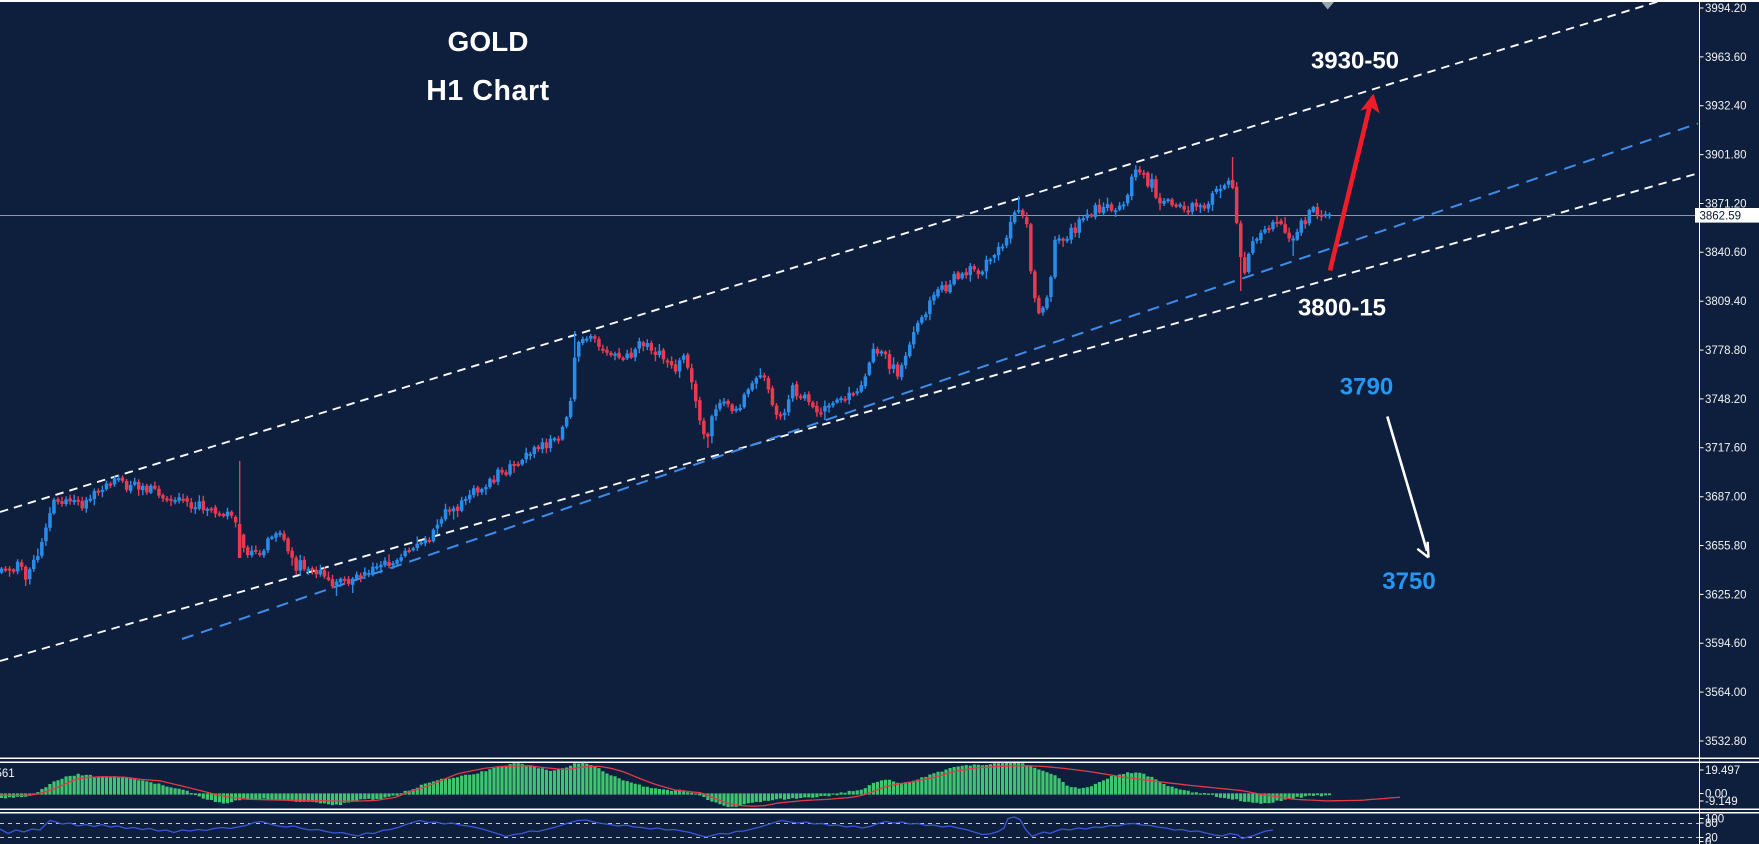 Image resolution: width=1759 pixels, height=844 pixels. I want to click on svg-text: 80, so click(1711, 824).